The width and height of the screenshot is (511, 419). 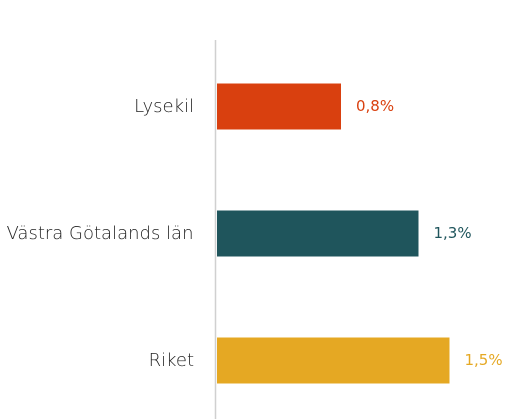 I want to click on value-label: 0,8%, so click(x=375, y=106).